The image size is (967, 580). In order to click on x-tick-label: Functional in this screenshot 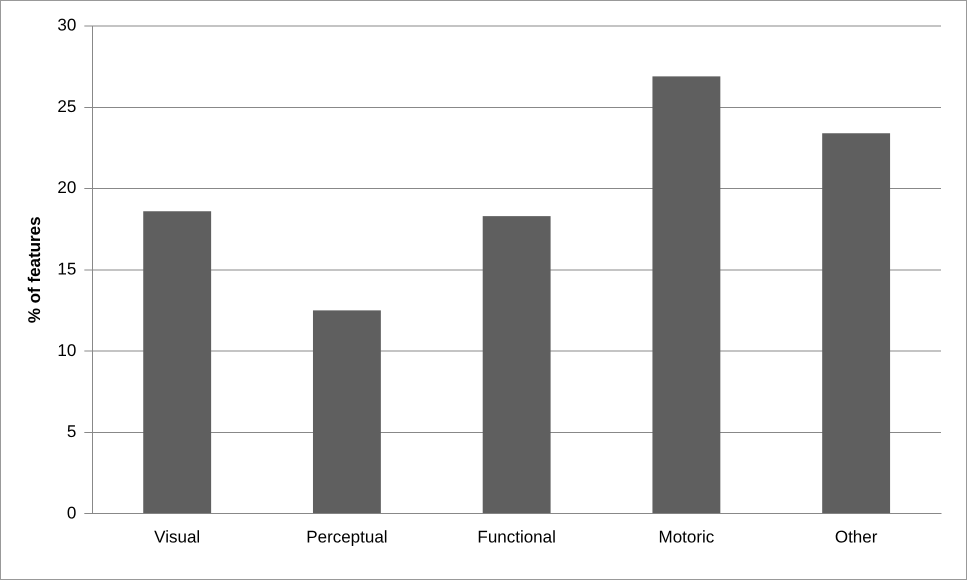, I will do `click(516, 536)`.